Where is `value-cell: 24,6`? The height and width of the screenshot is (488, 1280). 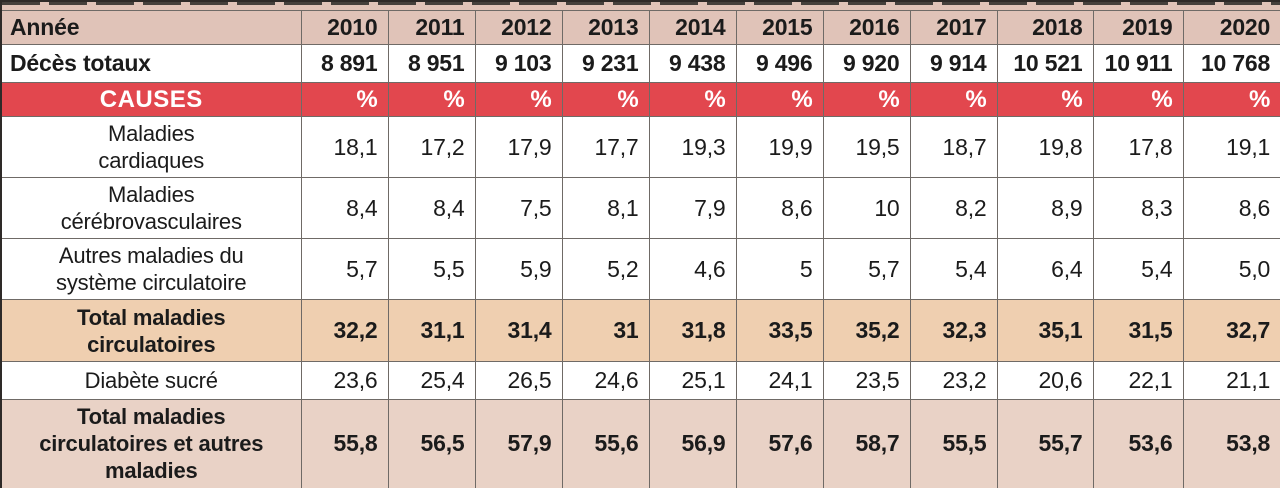 value-cell: 24,6 is located at coordinates (605, 380).